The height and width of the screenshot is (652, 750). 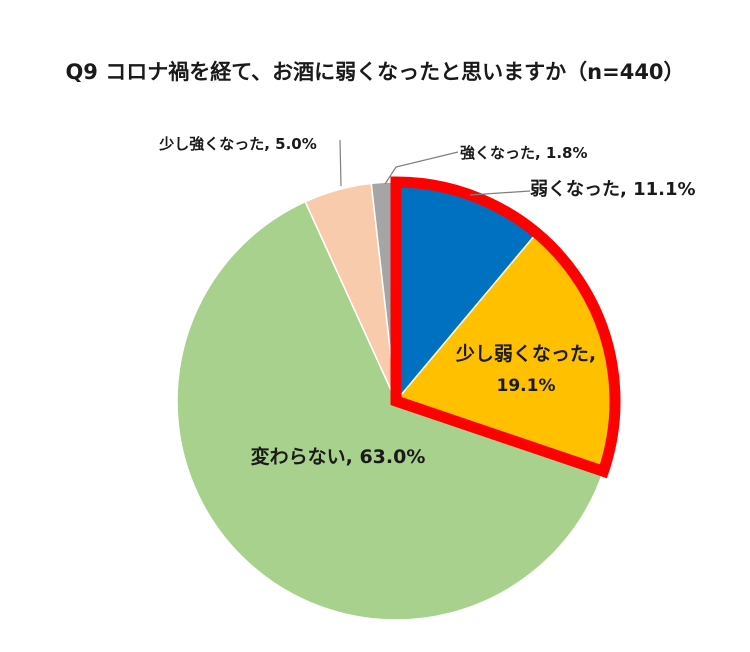 What do you see at coordinates (338, 456) in the screenshot?
I see `label-unchanged: 変わらない, 63.0%` at bounding box center [338, 456].